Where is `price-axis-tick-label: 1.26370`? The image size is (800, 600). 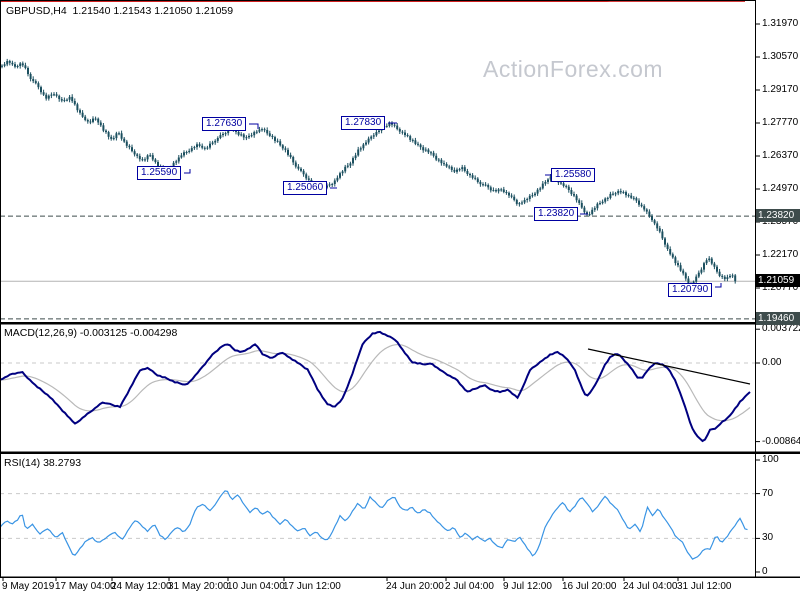 price-axis-tick-label: 1.26370 is located at coordinates (780, 155).